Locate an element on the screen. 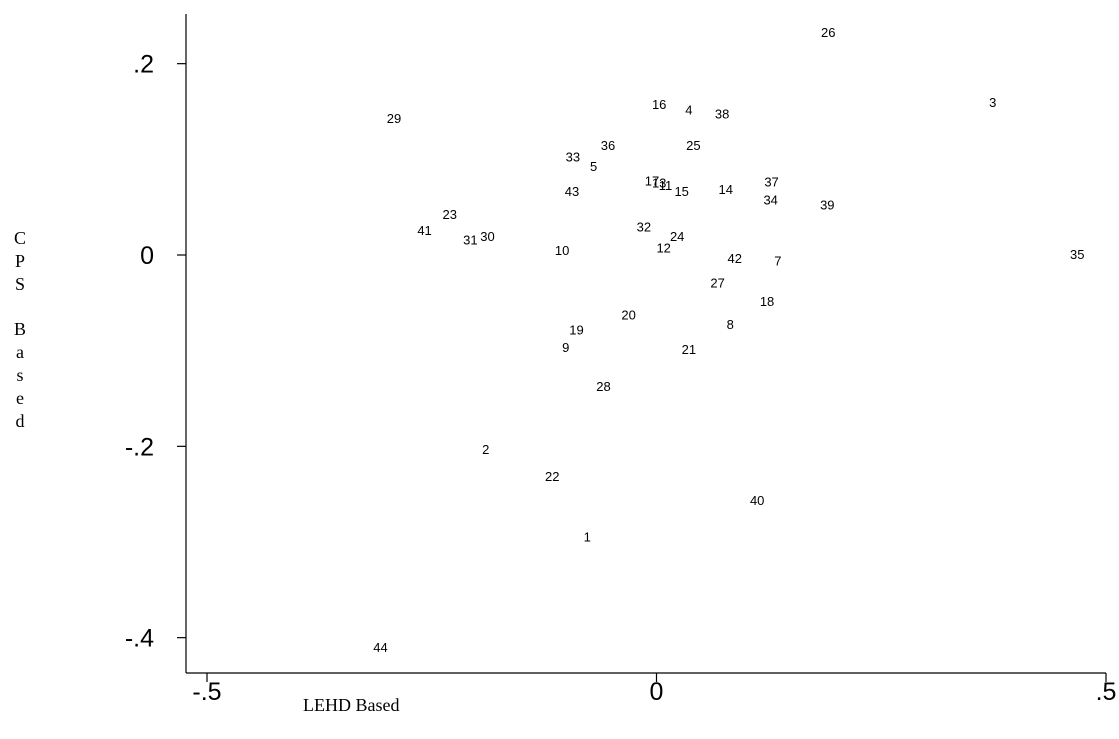 The width and height of the screenshot is (1119, 739). data-point-label: 11 is located at coordinates (666, 185).